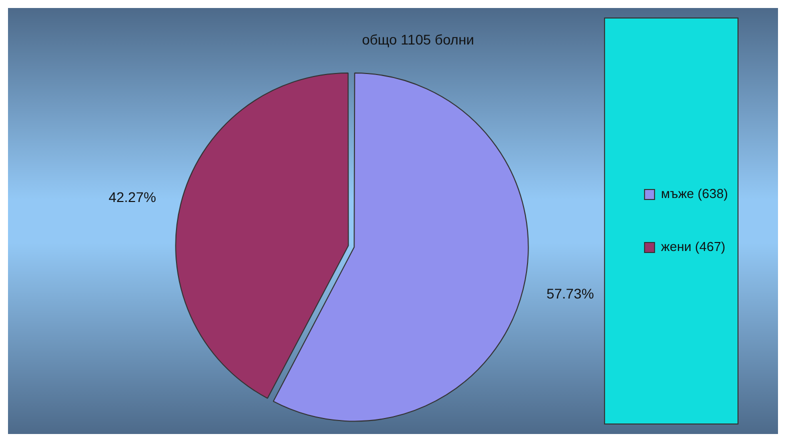 This screenshot has height=442, width=786. I want to click on data-label: 57.73%, so click(570, 294).